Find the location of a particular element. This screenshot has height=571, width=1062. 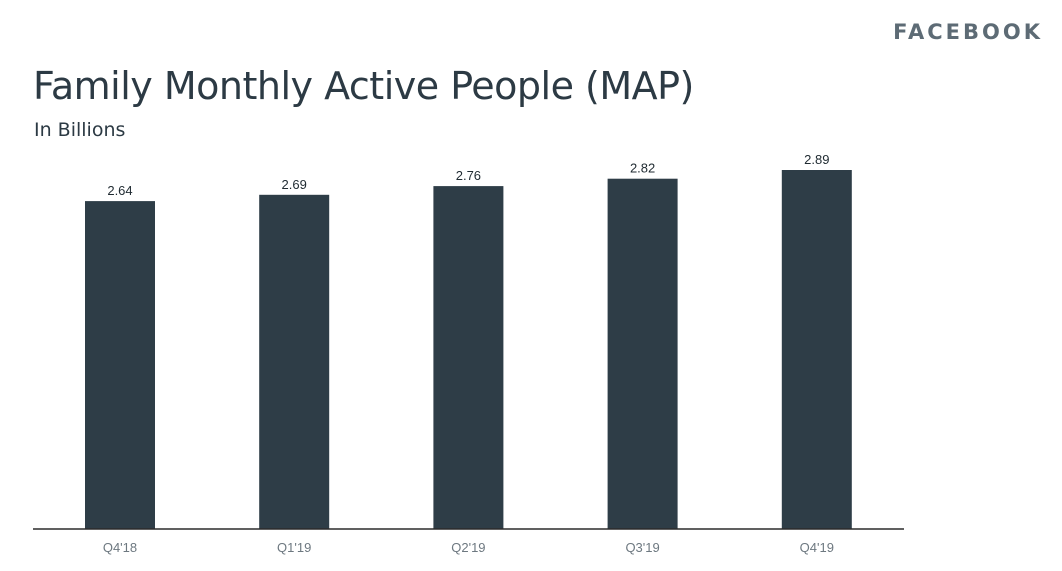

value-label: 2.89 is located at coordinates (816, 159).